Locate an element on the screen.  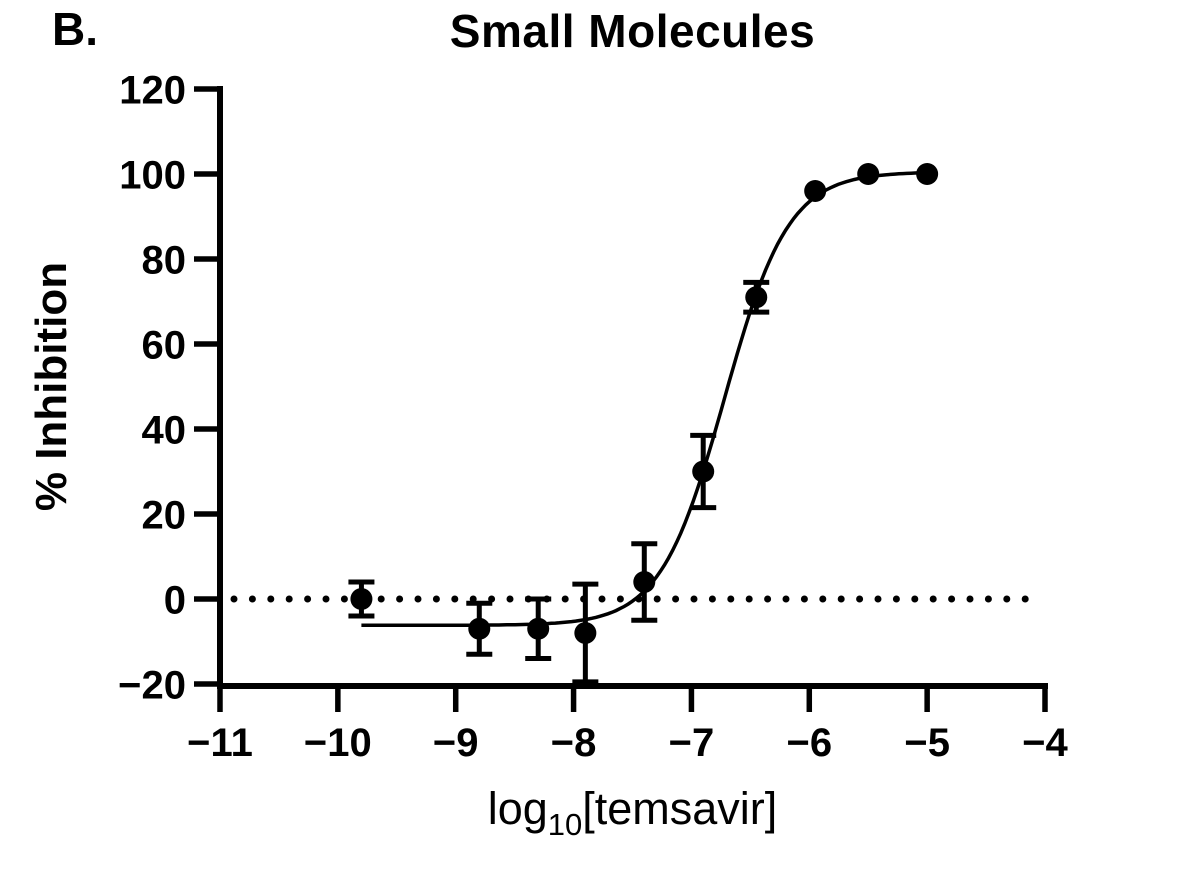
x-tick-label: −6 is located at coordinates (809, 743).